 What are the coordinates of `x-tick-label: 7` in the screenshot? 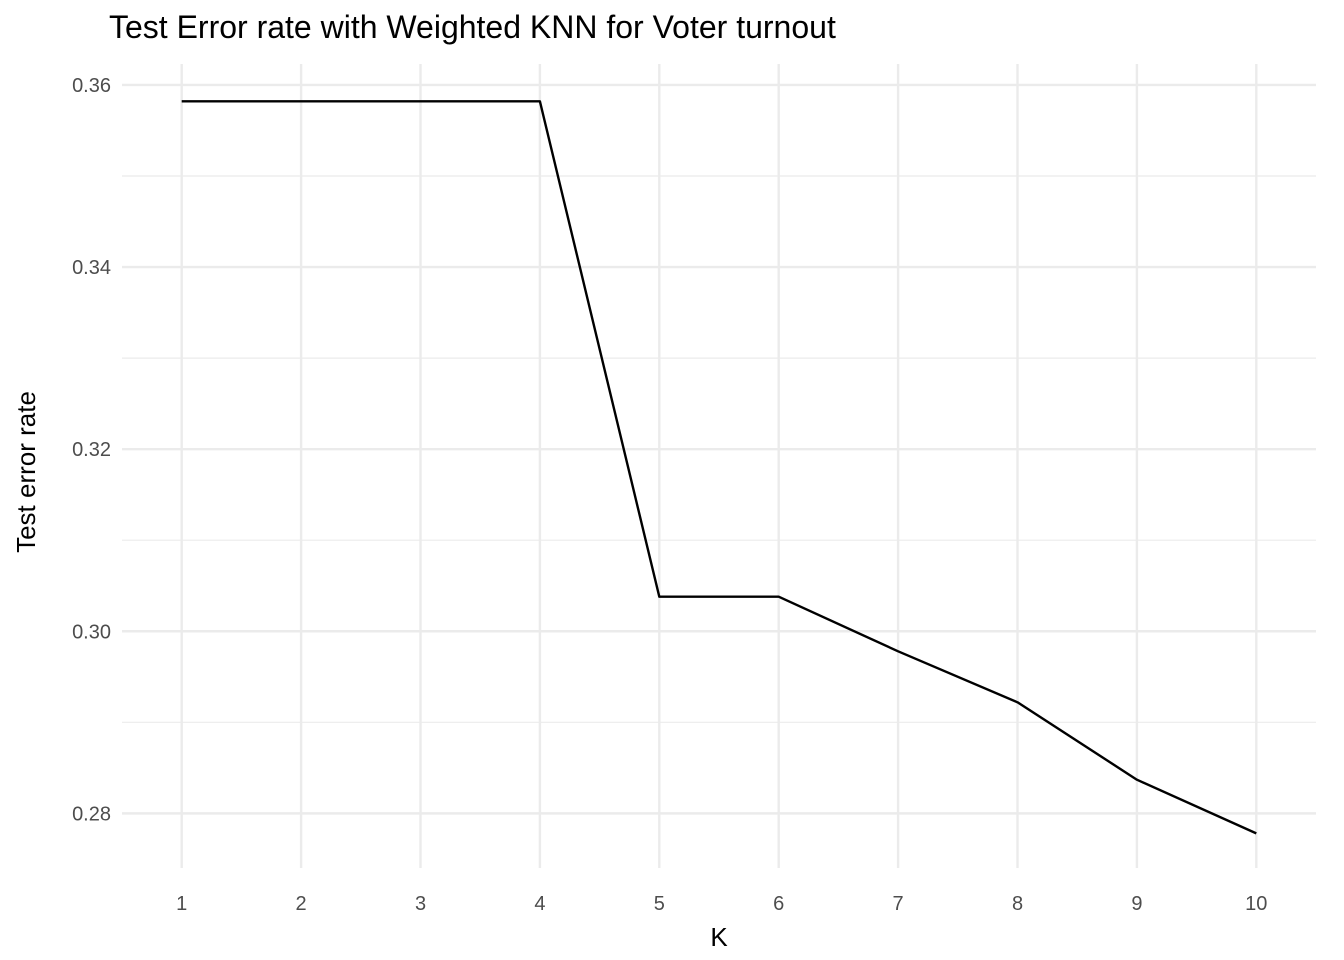 It's located at (898, 904).